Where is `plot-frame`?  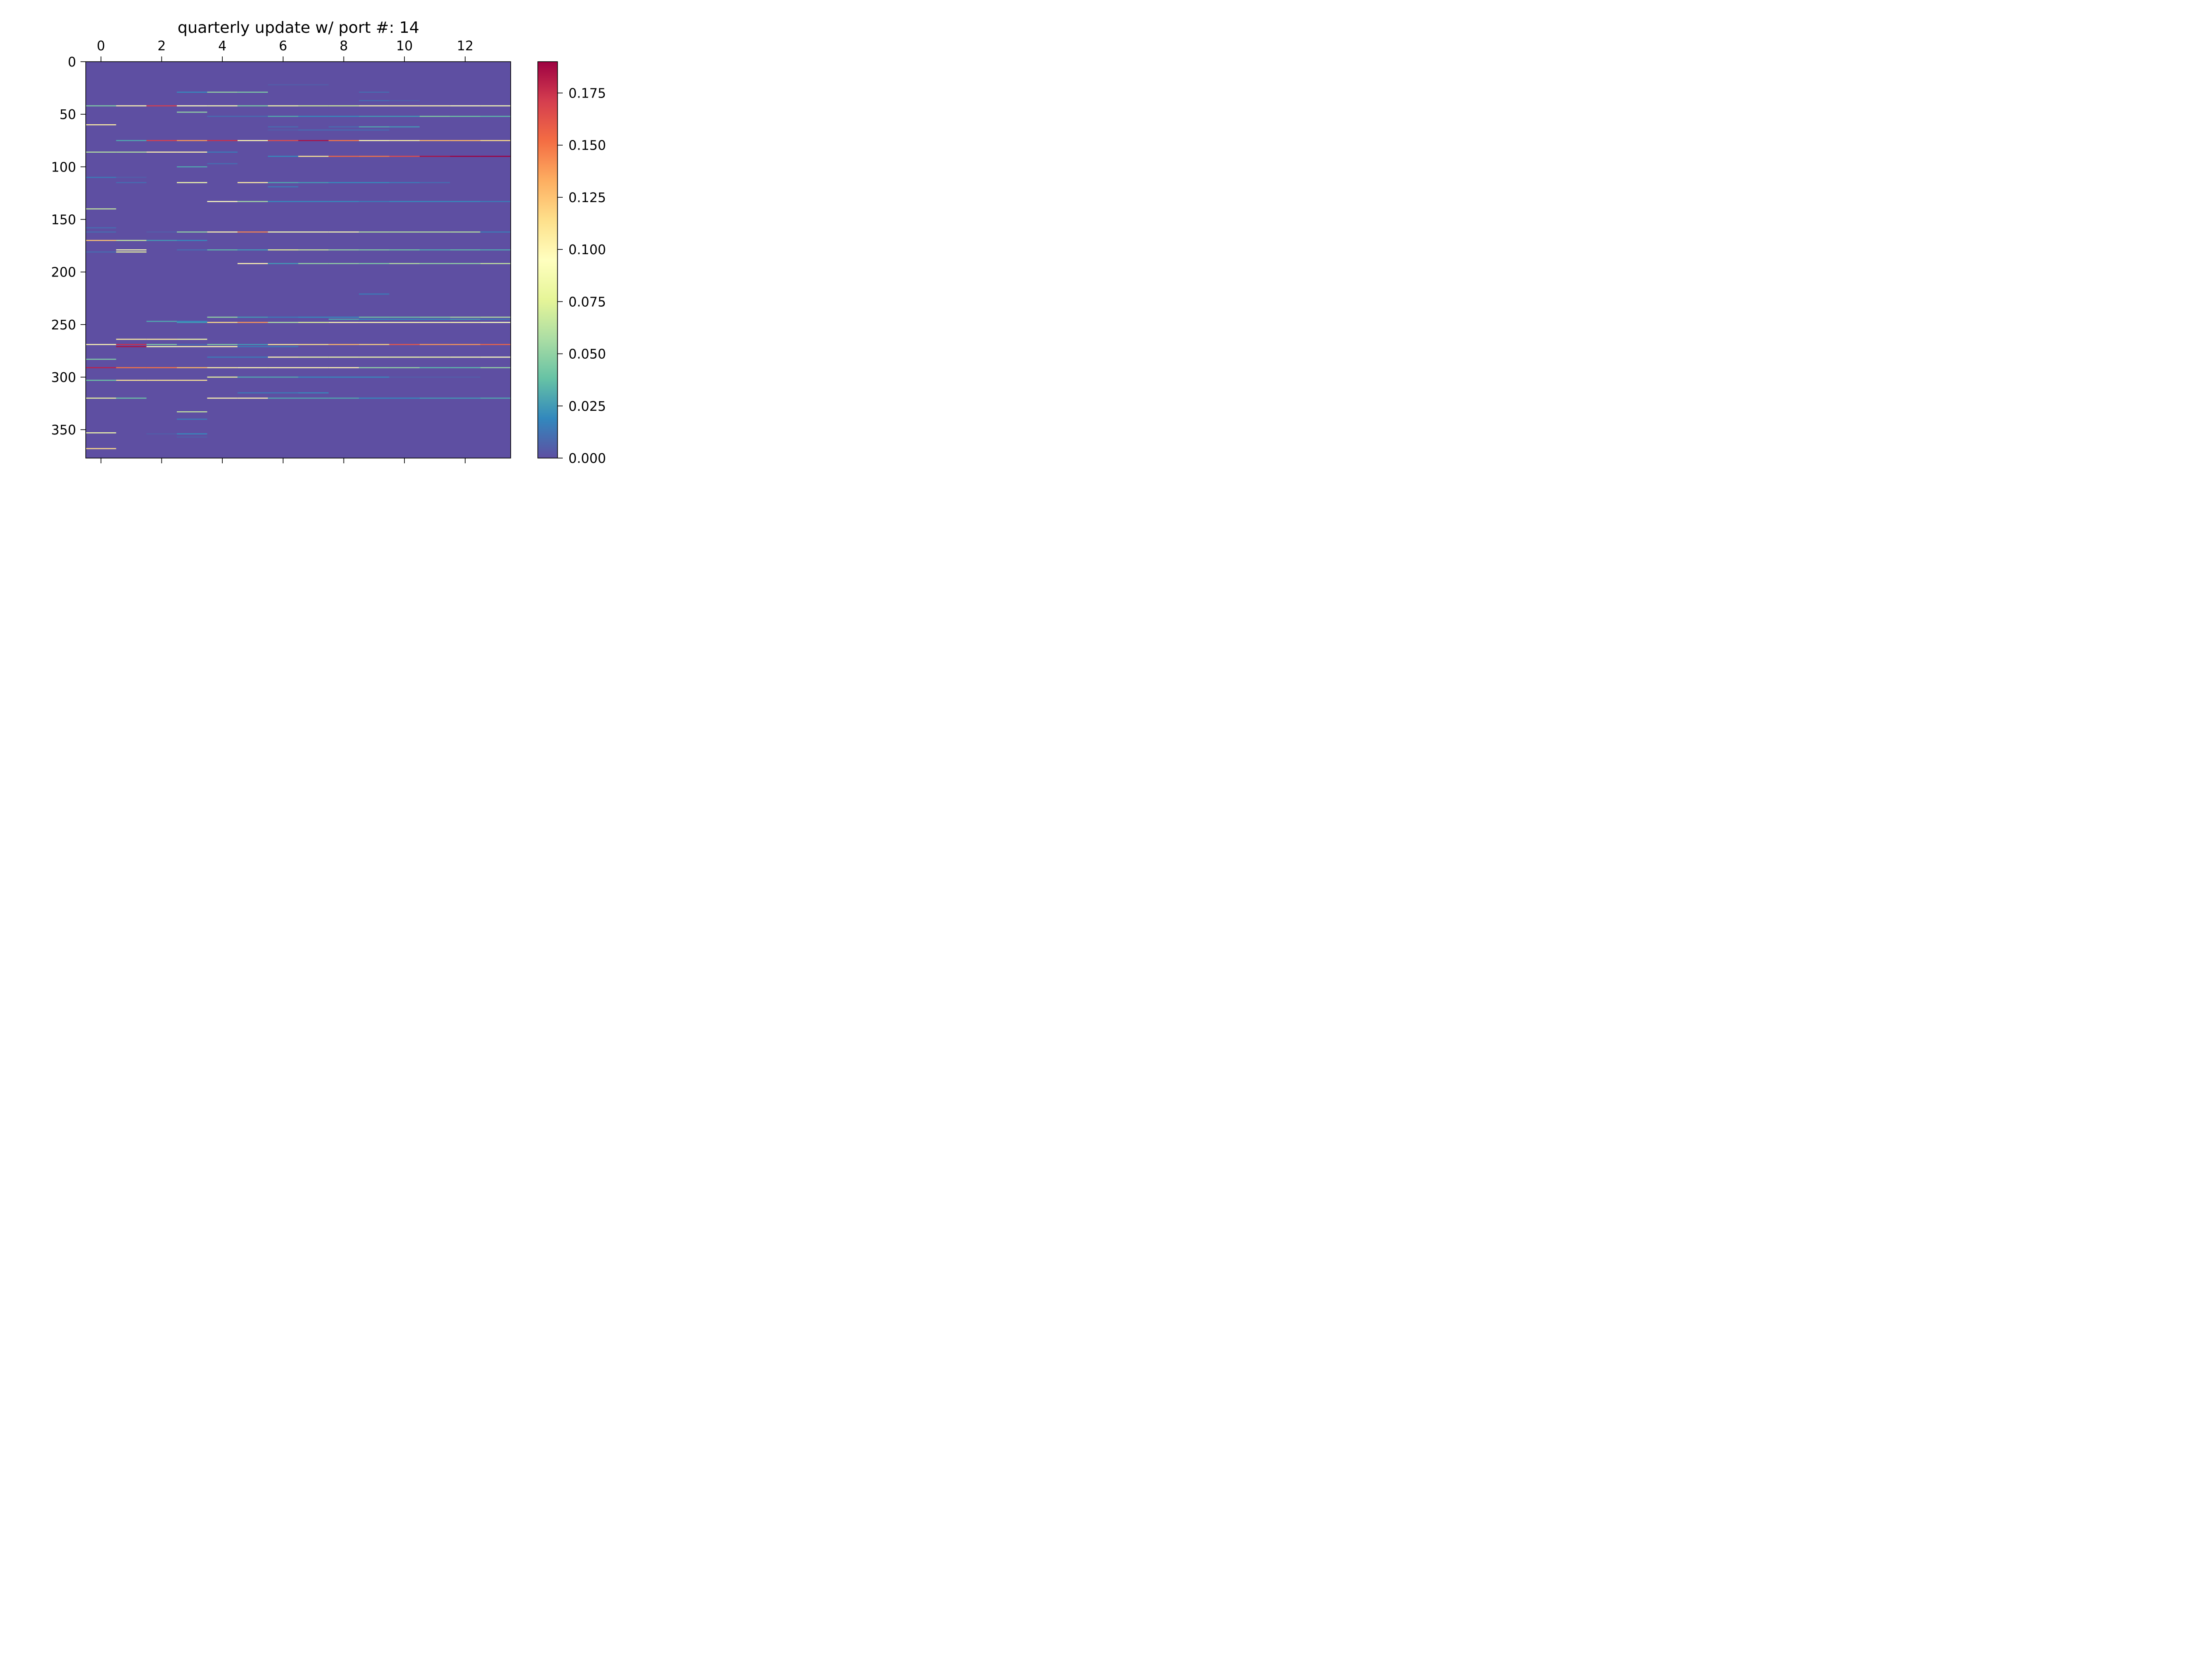
plot-frame is located at coordinates (298, 259).